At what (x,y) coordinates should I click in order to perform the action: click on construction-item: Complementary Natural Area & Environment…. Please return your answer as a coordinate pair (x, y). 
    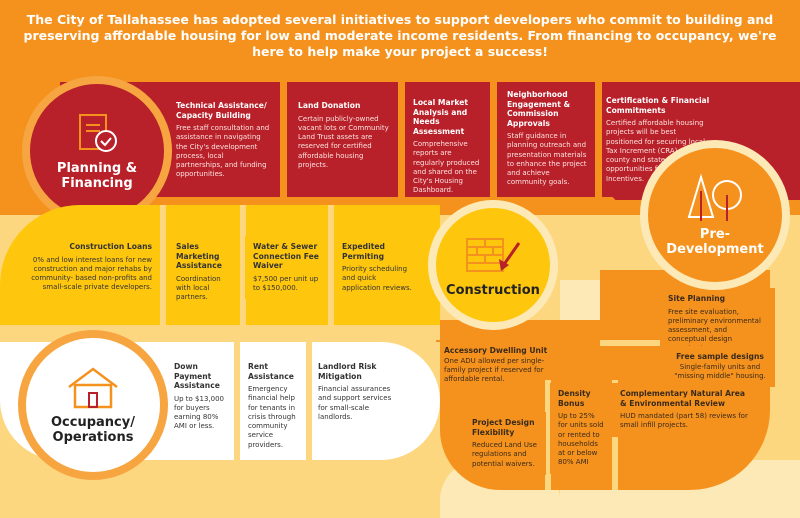
    Looking at the image, I should click on (687, 410).